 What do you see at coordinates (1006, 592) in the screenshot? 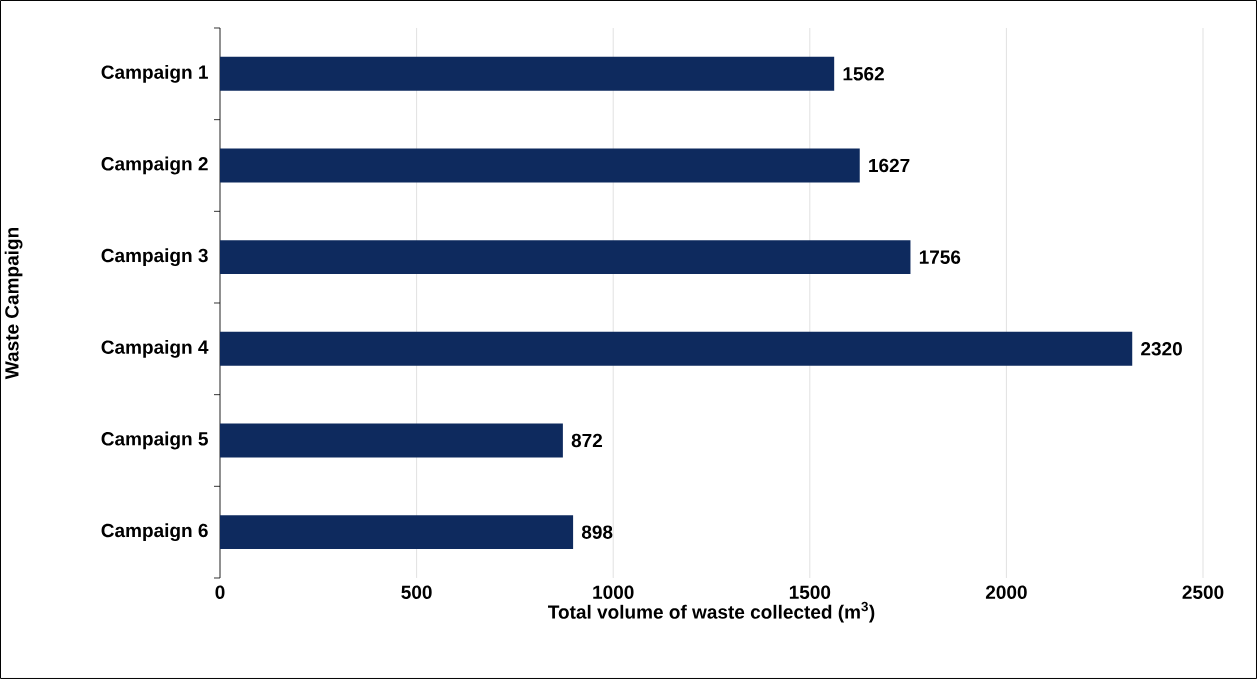
I see `x-tick-label: 2000` at bounding box center [1006, 592].